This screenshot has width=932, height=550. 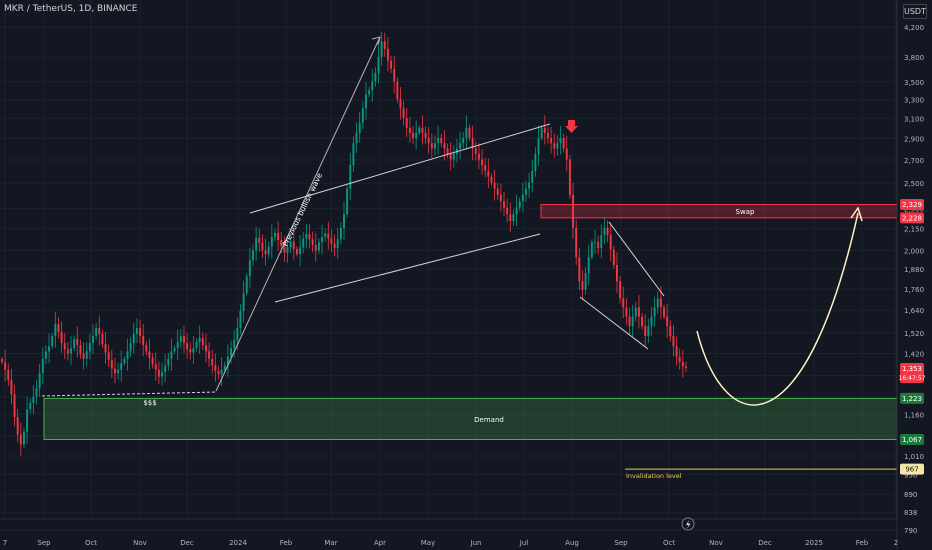 What do you see at coordinates (71, 9) in the screenshot?
I see `symbol-header: MKR / TetherUS, 1D, BINANCE` at bounding box center [71, 9].